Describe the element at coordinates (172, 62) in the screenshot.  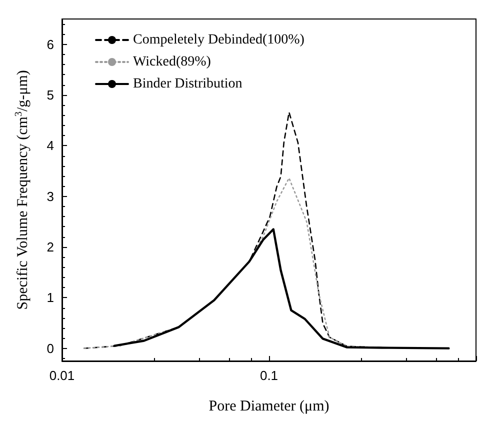
I see `legend-label: Wicked(89%)` at that location.